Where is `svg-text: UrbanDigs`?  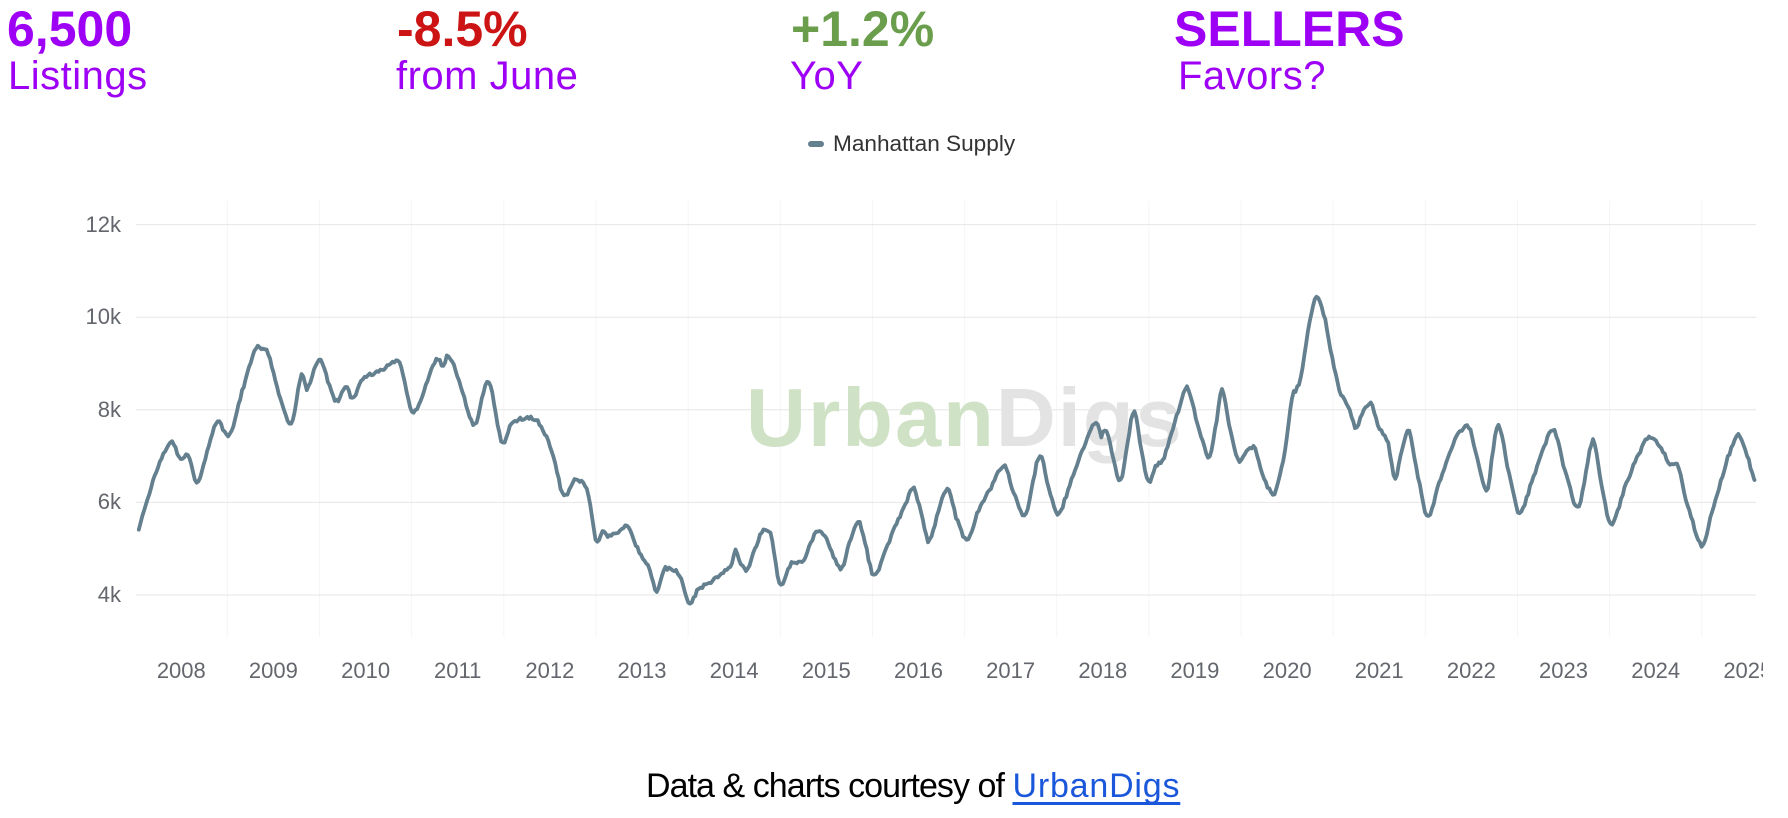
svg-text: UrbanDigs is located at coordinates (965, 417).